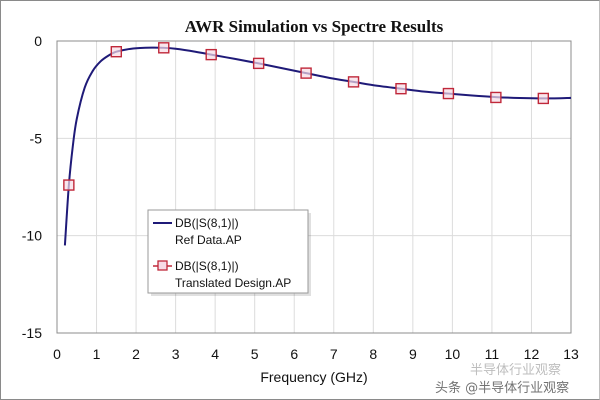 Image resolution: width=600 pixels, height=400 pixels. I want to click on x-tick-label: 13, so click(571, 354).